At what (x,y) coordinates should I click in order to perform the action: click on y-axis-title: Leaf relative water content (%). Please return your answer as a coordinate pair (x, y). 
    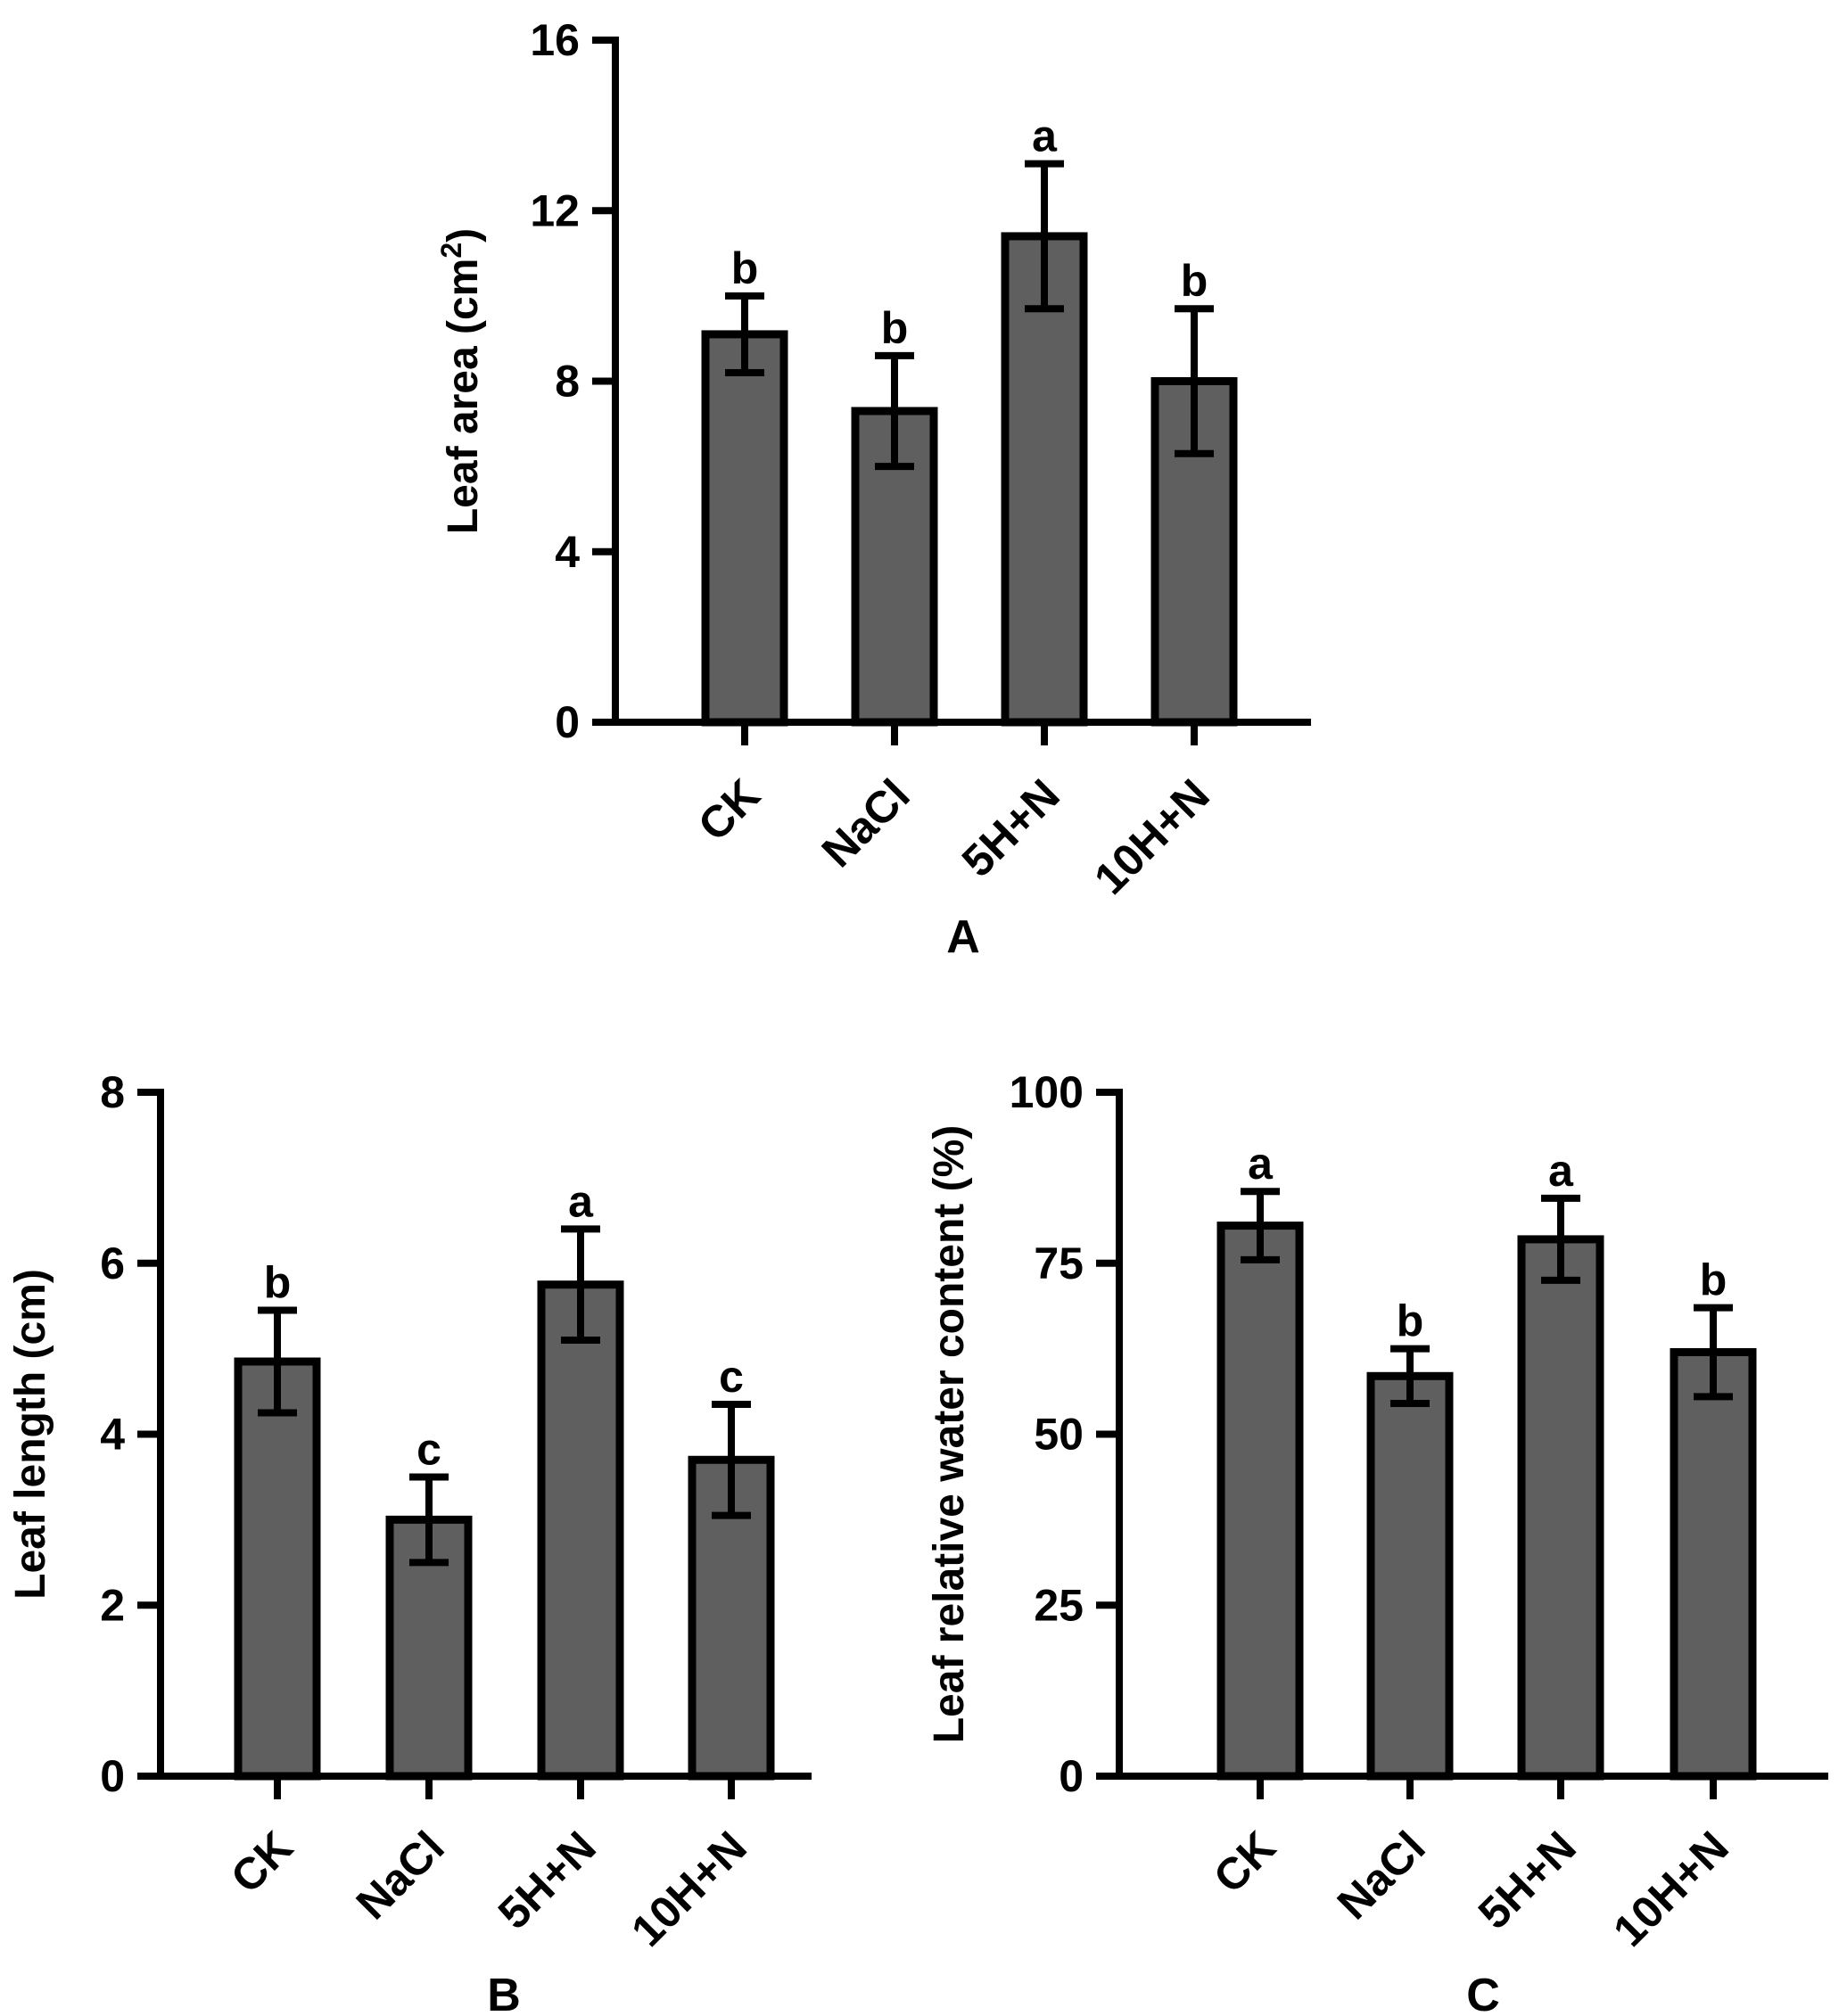
    Looking at the image, I should click on (949, 1434).